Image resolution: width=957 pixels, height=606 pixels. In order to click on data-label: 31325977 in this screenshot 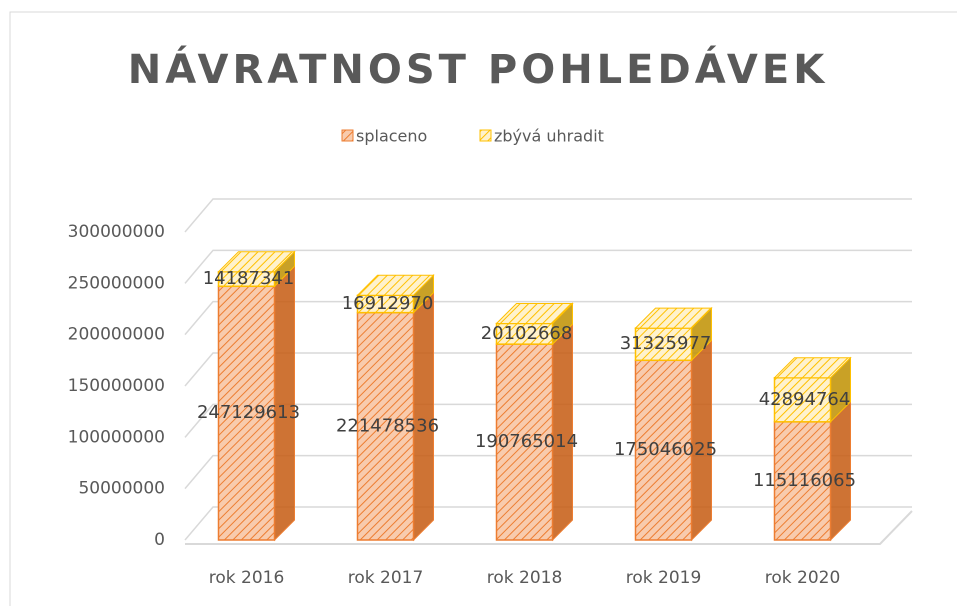, I will do `click(666, 343)`.